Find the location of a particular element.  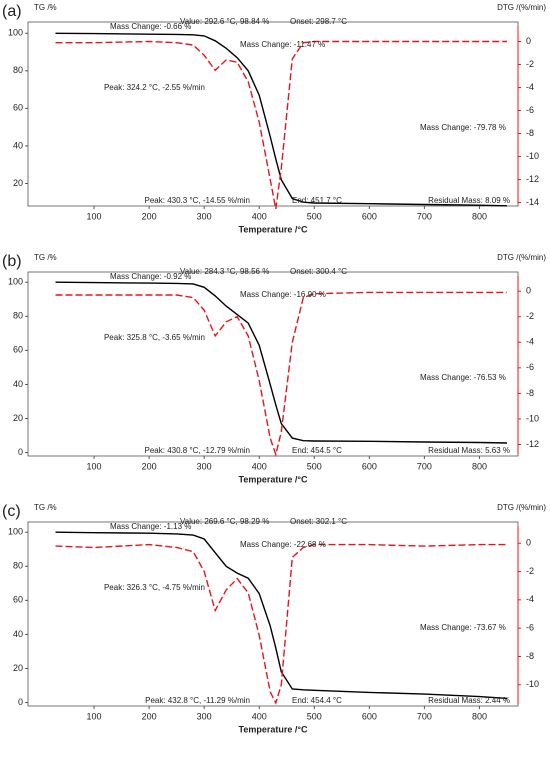

annotation: Mass Change: -22.68 % is located at coordinates (283, 544).